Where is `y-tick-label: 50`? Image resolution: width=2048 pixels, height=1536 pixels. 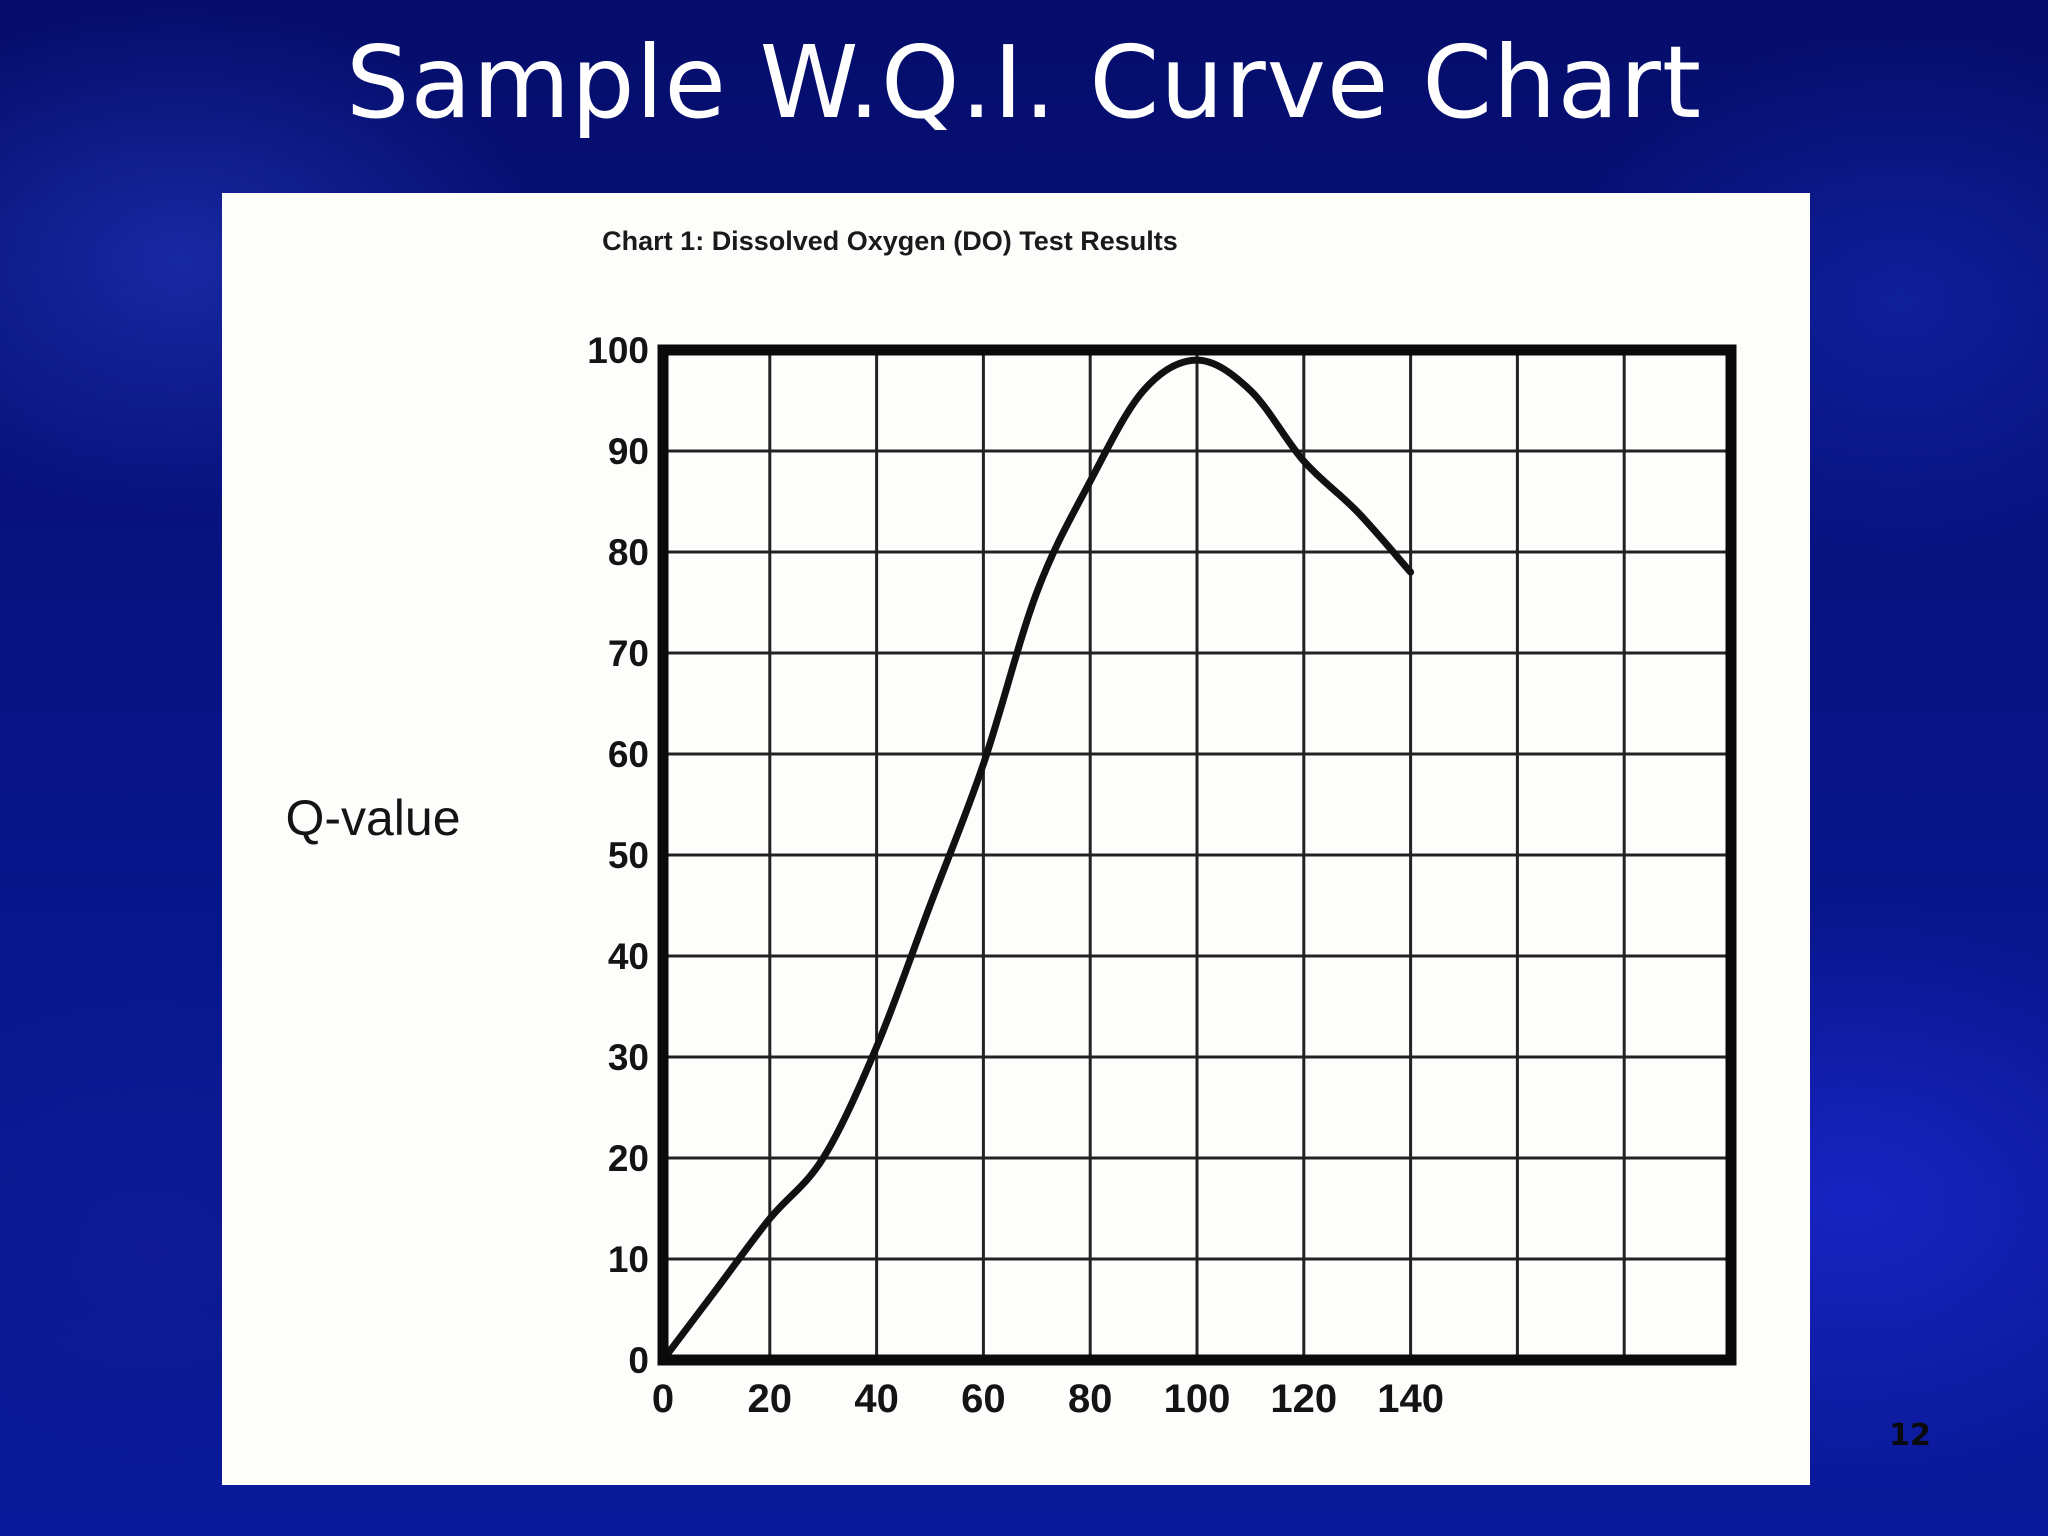 y-tick-label: 50 is located at coordinates (628, 855).